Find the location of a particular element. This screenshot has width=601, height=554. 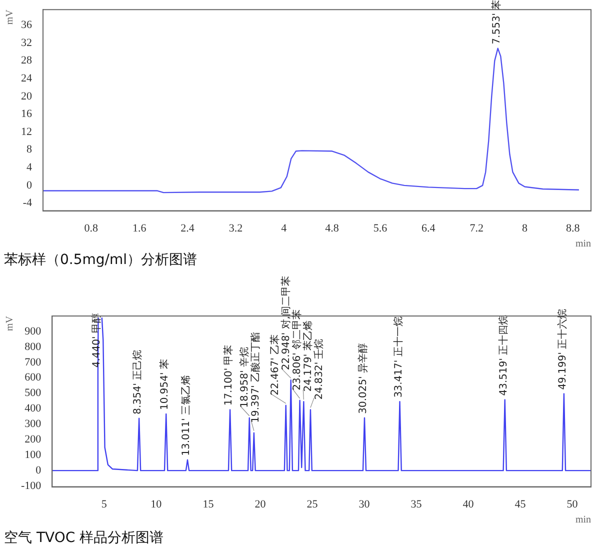

y-tick-label: 16 is located at coordinates (26, 114).